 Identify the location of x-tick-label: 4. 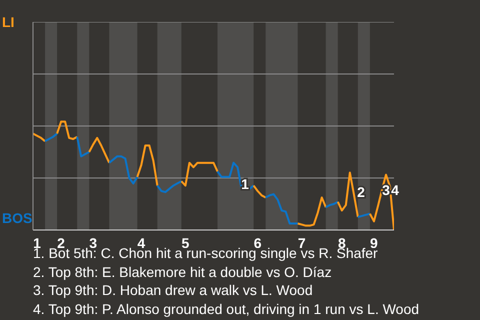
(141, 242).